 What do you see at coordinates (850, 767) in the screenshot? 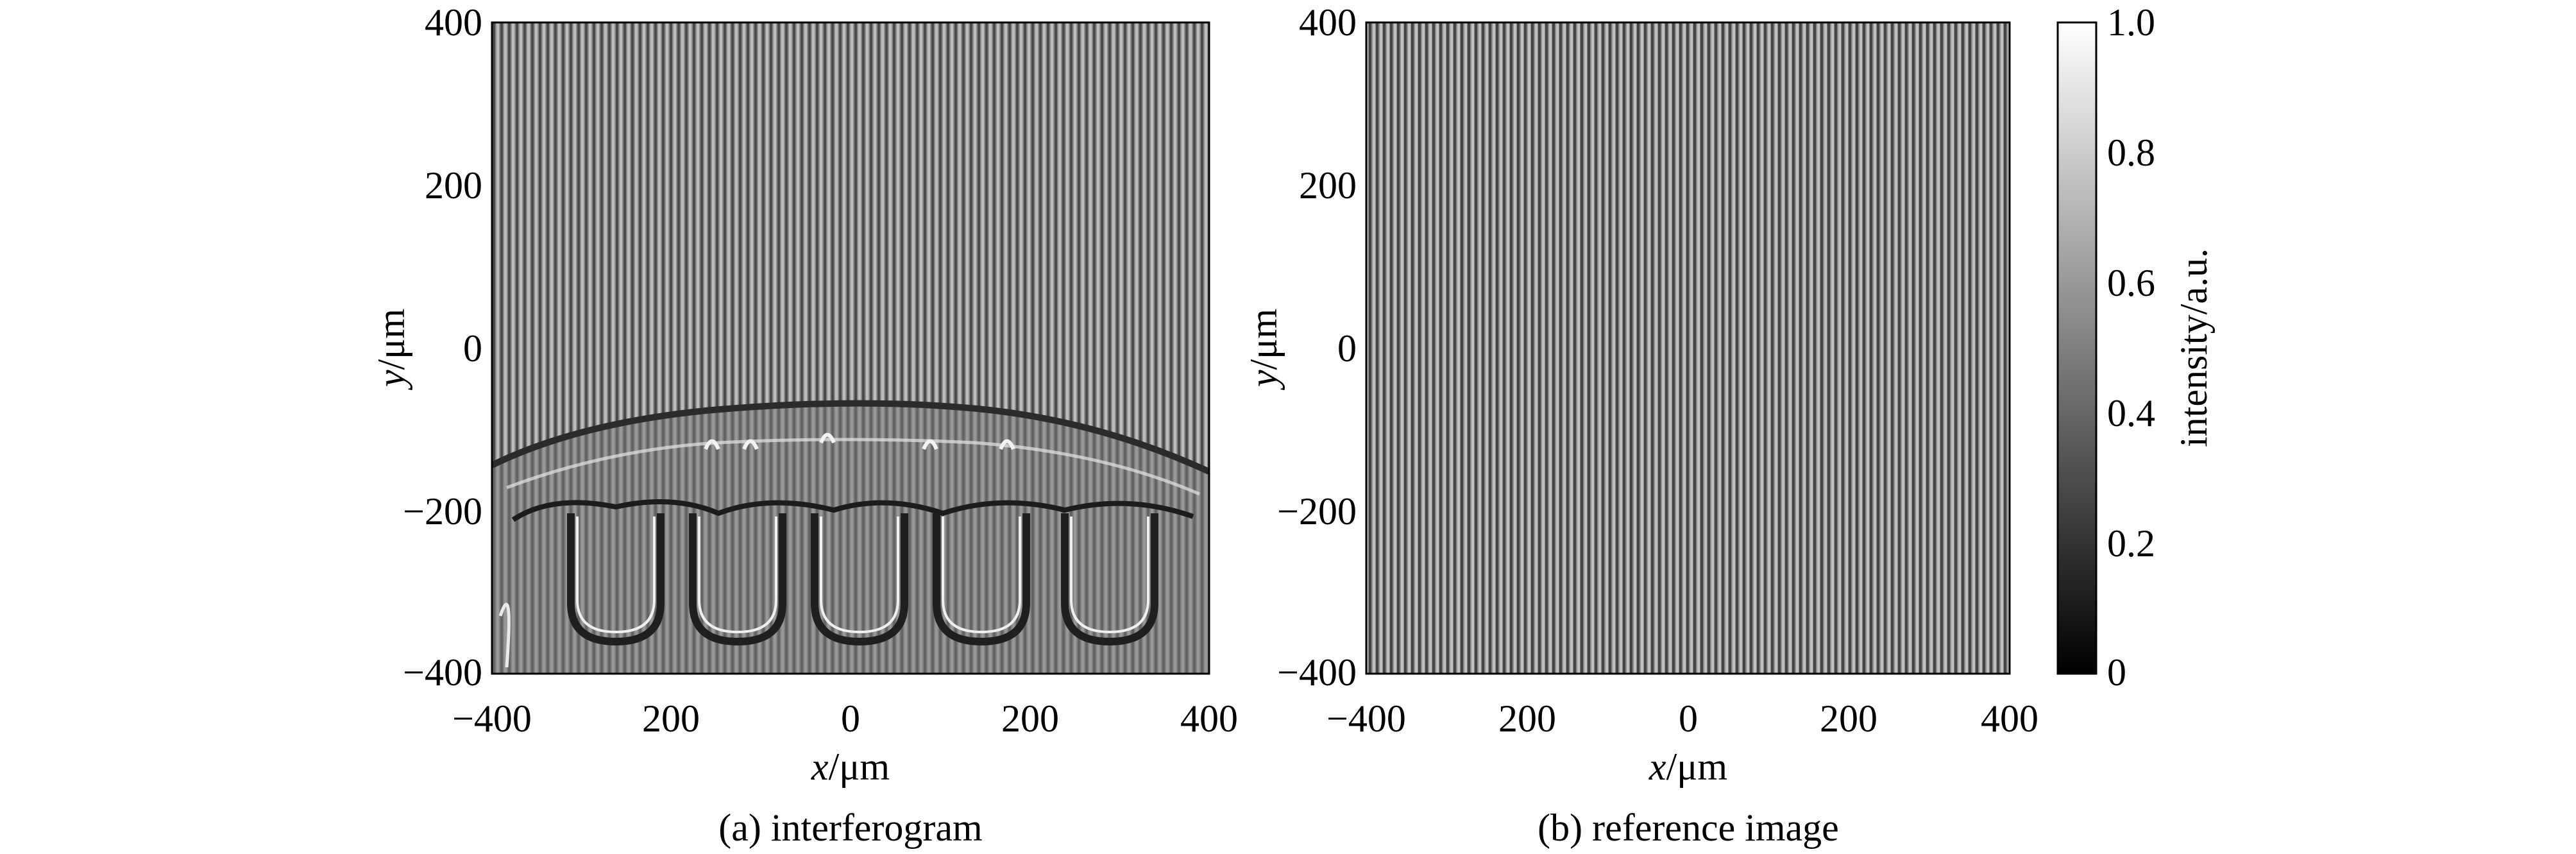
I see `interferogram-x-axis-label: x/μm` at bounding box center [850, 767].